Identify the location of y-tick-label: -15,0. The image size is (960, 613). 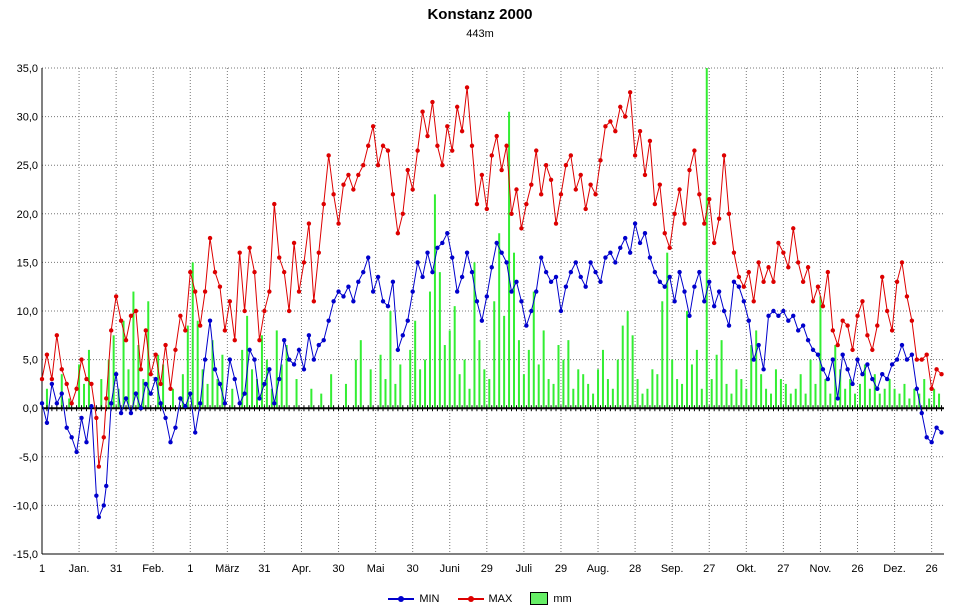
(25, 555).